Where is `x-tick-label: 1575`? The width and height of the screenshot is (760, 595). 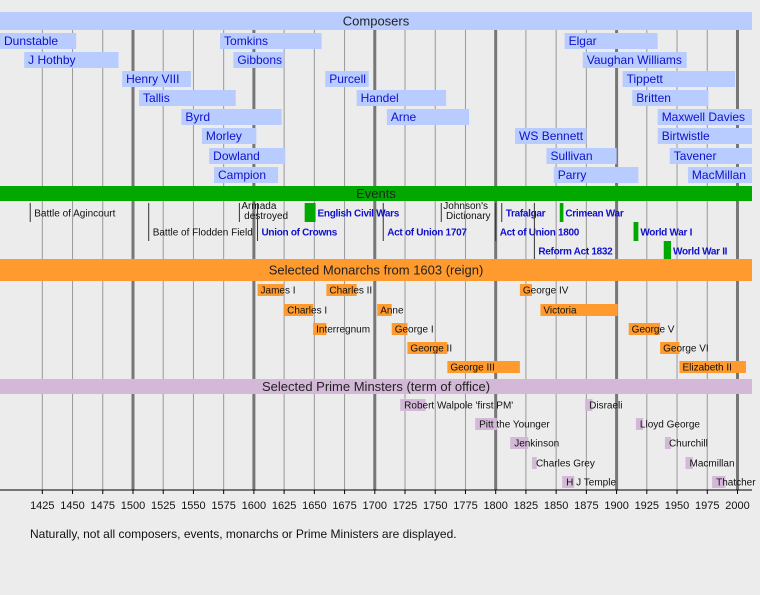 x-tick-label: 1575 is located at coordinates (223, 506).